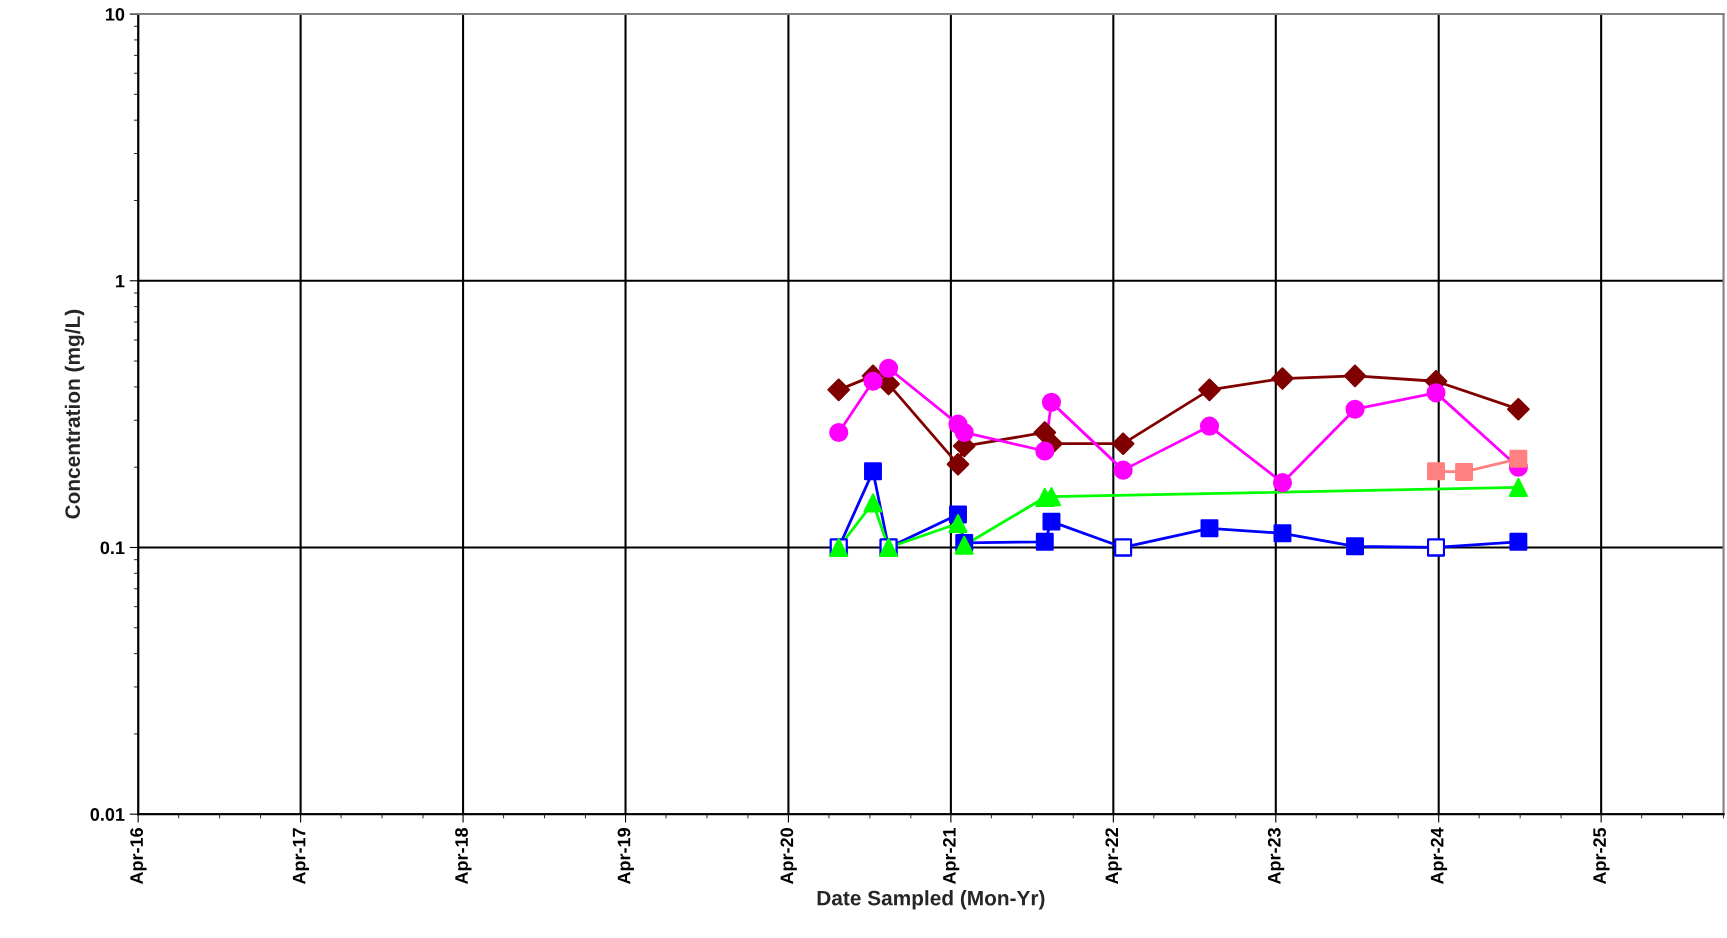 The image size is (1727, 938). Describe the element at coordinates (120, 281) in the screenshot. I see `y-tick-label: 1` at that location.